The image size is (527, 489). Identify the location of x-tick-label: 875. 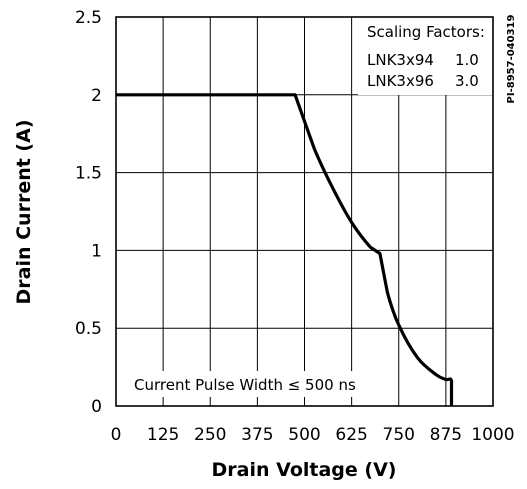
(446, 435).